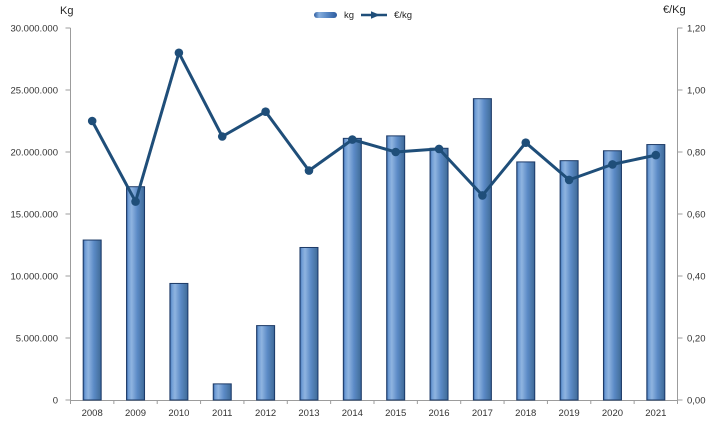 This screenshot has width=717, height=433. Describe the element at coordinates (37, 339) in the screenshot. I see `left-axis-tick-label: 5.000.000` at that location.